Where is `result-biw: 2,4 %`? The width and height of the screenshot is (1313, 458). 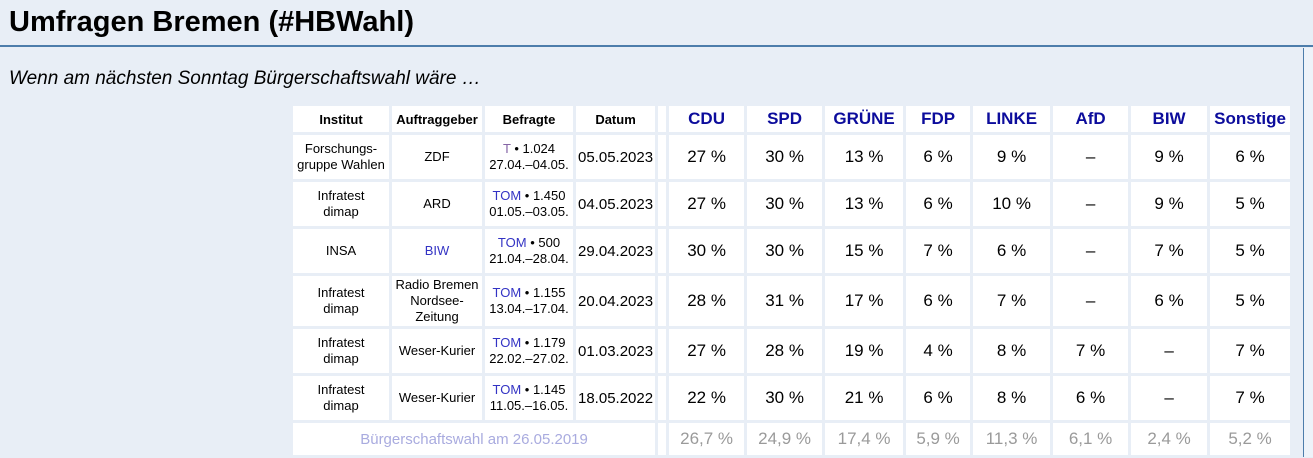
result-biw: 2,4 % is located at coordinates (1169, 439).